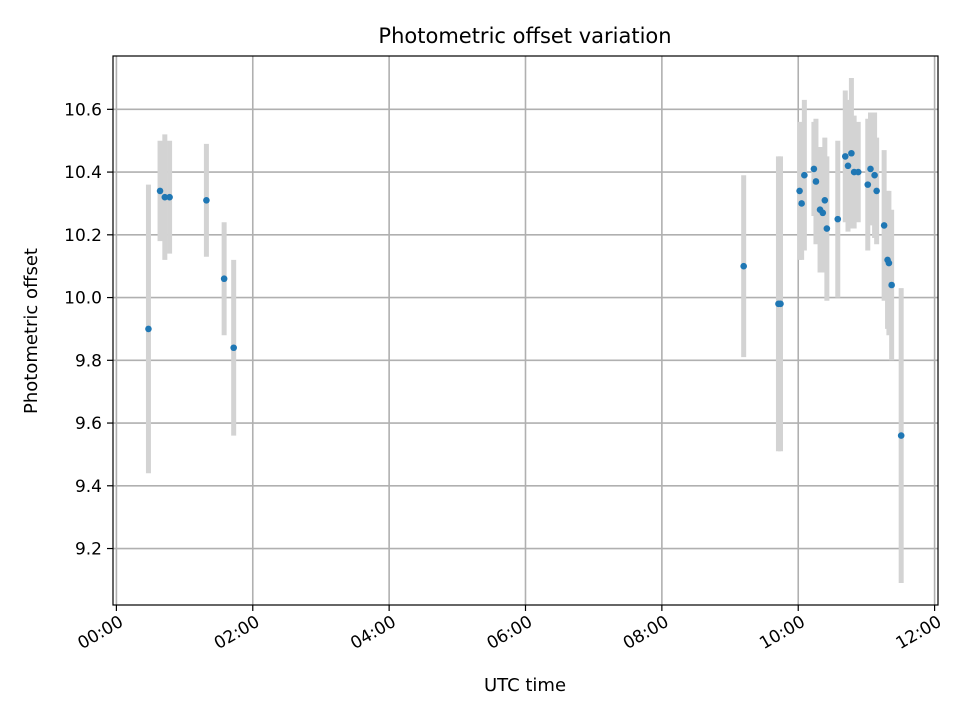 The width and height of the screenshot is (960, 720). What do you see at coordinates (525, 685) in the screenshot?
I see `x-axis-title: UTC time` at bounding box center [525, 685].